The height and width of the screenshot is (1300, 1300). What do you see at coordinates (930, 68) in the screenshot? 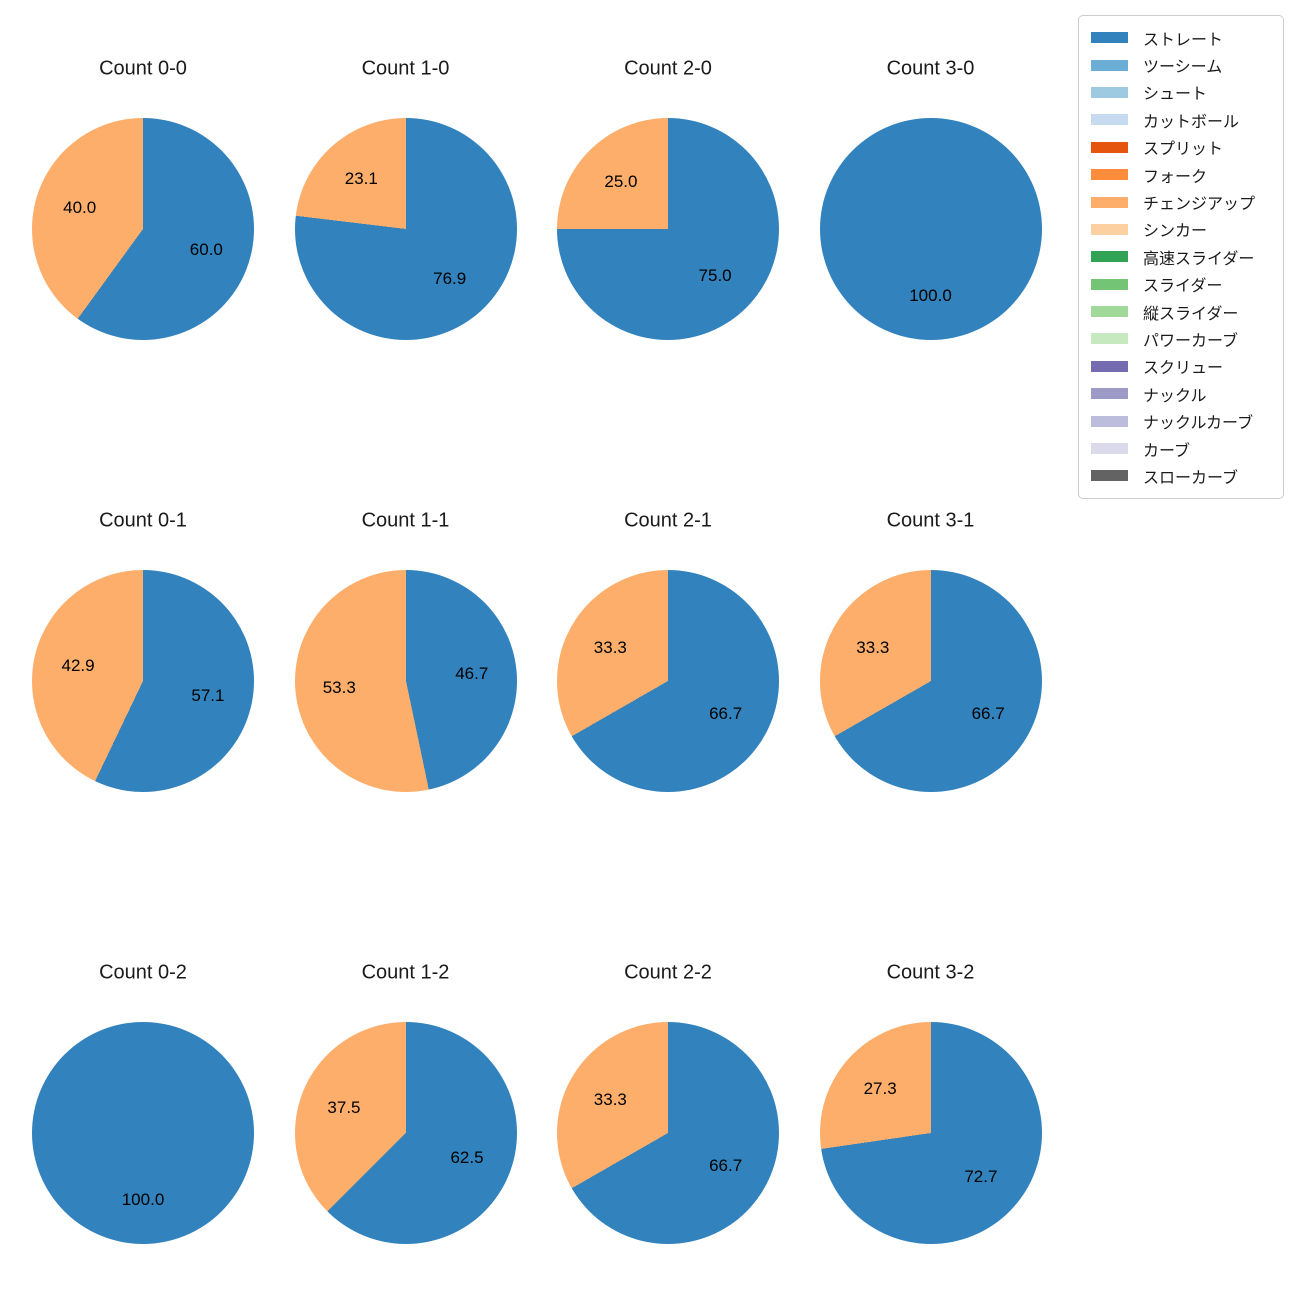
I see `pie-title-count-3-0: Count 3-0` at bounding box center [930, 68].